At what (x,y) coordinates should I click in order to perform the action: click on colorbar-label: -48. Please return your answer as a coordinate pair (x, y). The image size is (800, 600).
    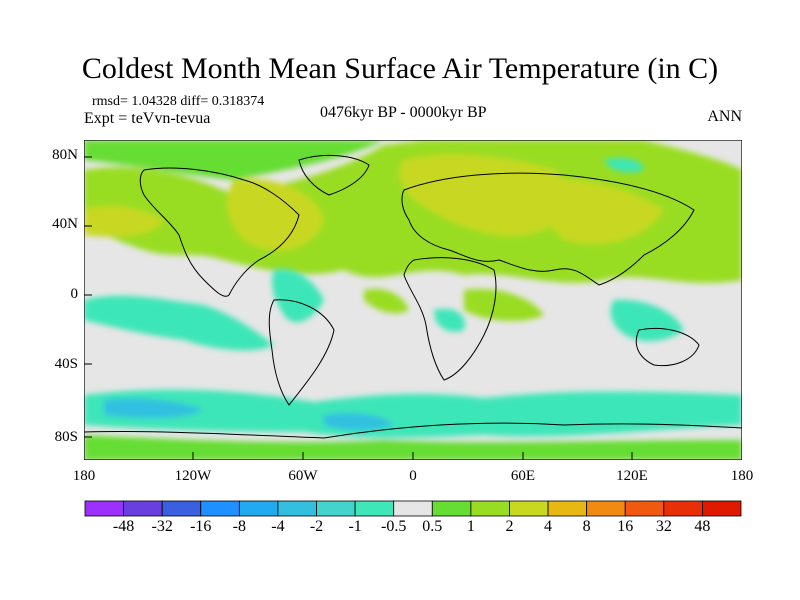
    Looking at the image, I should click on (123, 526).